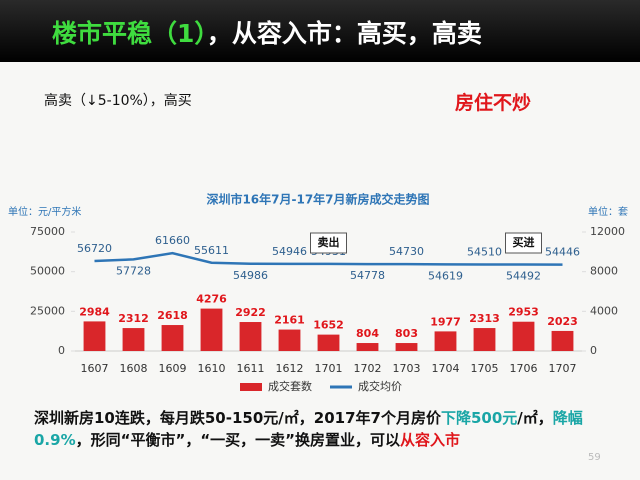 Image resolution: width=640 pixels, height=480 pixels. I want to click on bar-value-label: 2953, so click(523, 312).